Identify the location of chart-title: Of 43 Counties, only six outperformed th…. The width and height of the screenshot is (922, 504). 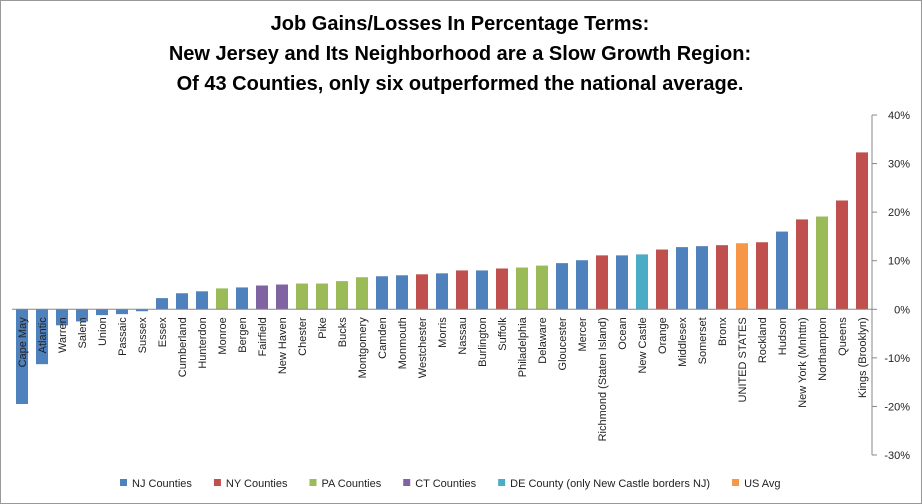
(460, 84).